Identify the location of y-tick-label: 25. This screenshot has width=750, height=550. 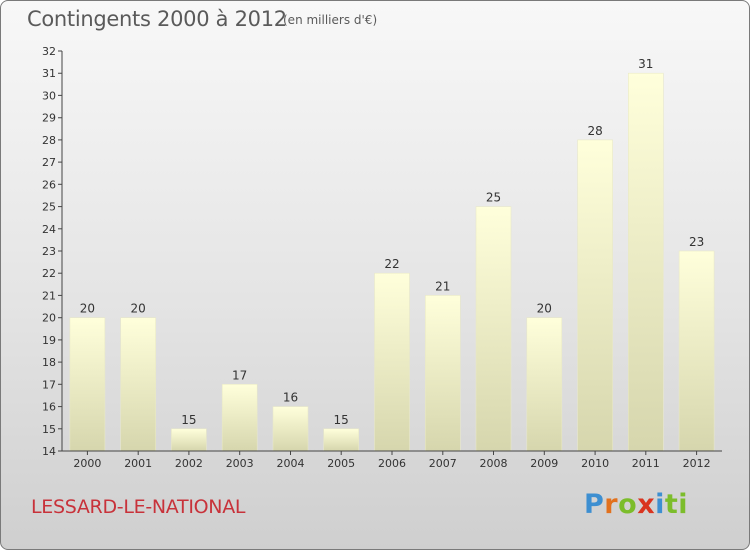
(49, 207).